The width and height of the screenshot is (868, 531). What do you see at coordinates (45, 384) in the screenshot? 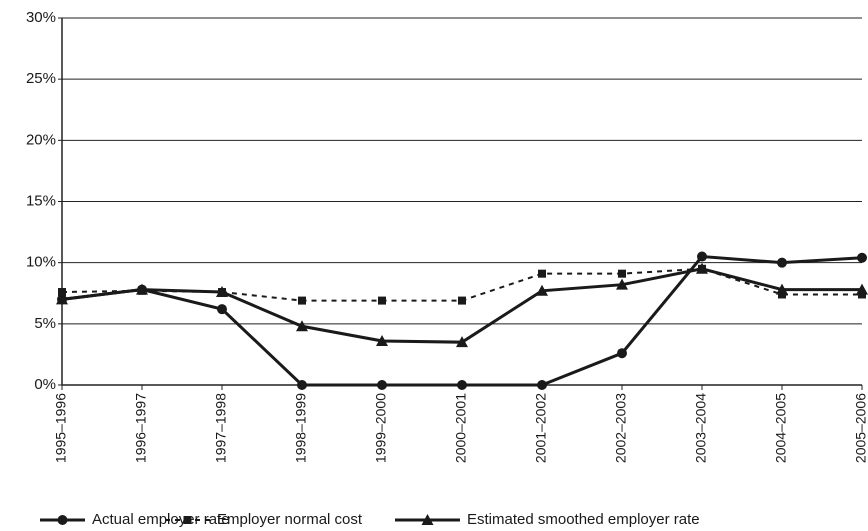
I see `y-tick-label: 0%` at bounding box center [45, 384].